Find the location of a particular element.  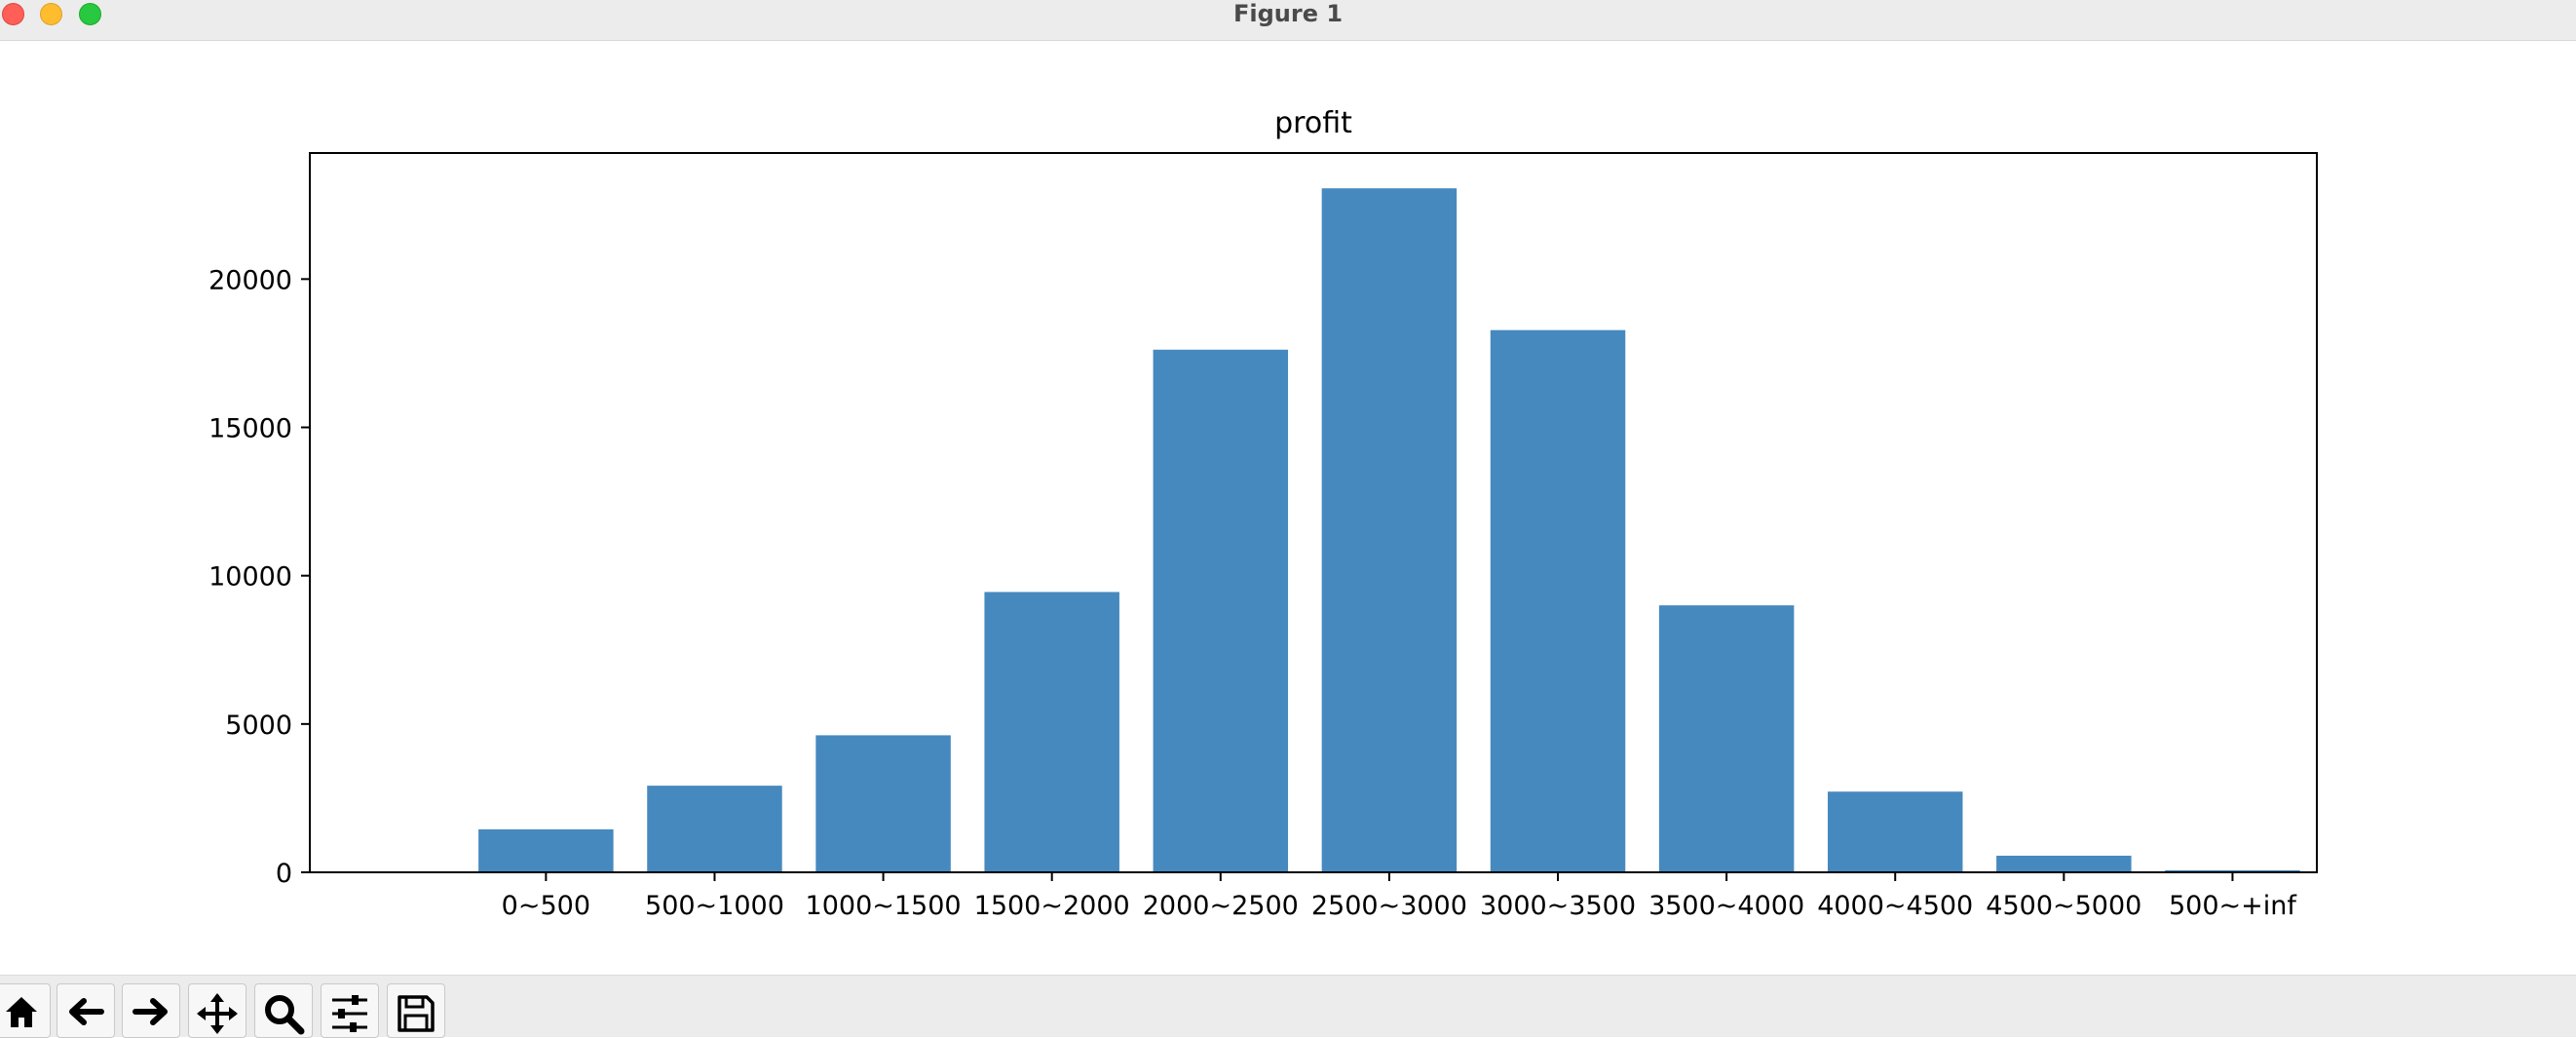

y-axis: 0 5000 10000 15000 20000 is located at coordinates (259, 577).